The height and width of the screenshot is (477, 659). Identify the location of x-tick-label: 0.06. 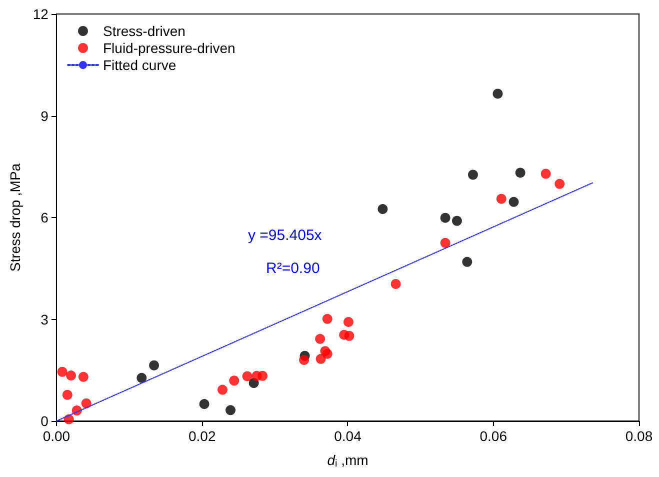
(494, 436).